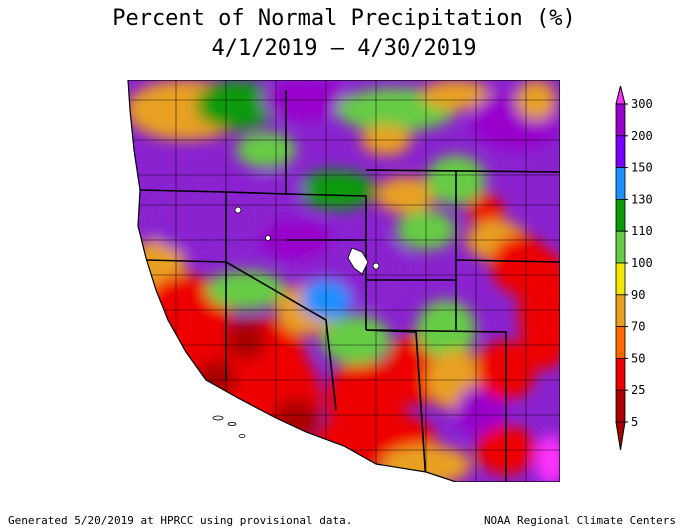  What do you see at coordinates (638, 327) in the screenshot?
I see `legend-label: 70` at bounding box center [638, 327].